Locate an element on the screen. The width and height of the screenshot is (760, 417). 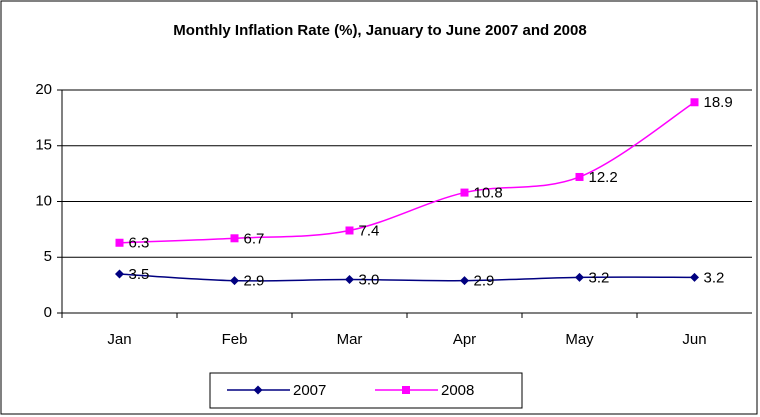
data-label: 7.4 is located at coordinates (369, 230).